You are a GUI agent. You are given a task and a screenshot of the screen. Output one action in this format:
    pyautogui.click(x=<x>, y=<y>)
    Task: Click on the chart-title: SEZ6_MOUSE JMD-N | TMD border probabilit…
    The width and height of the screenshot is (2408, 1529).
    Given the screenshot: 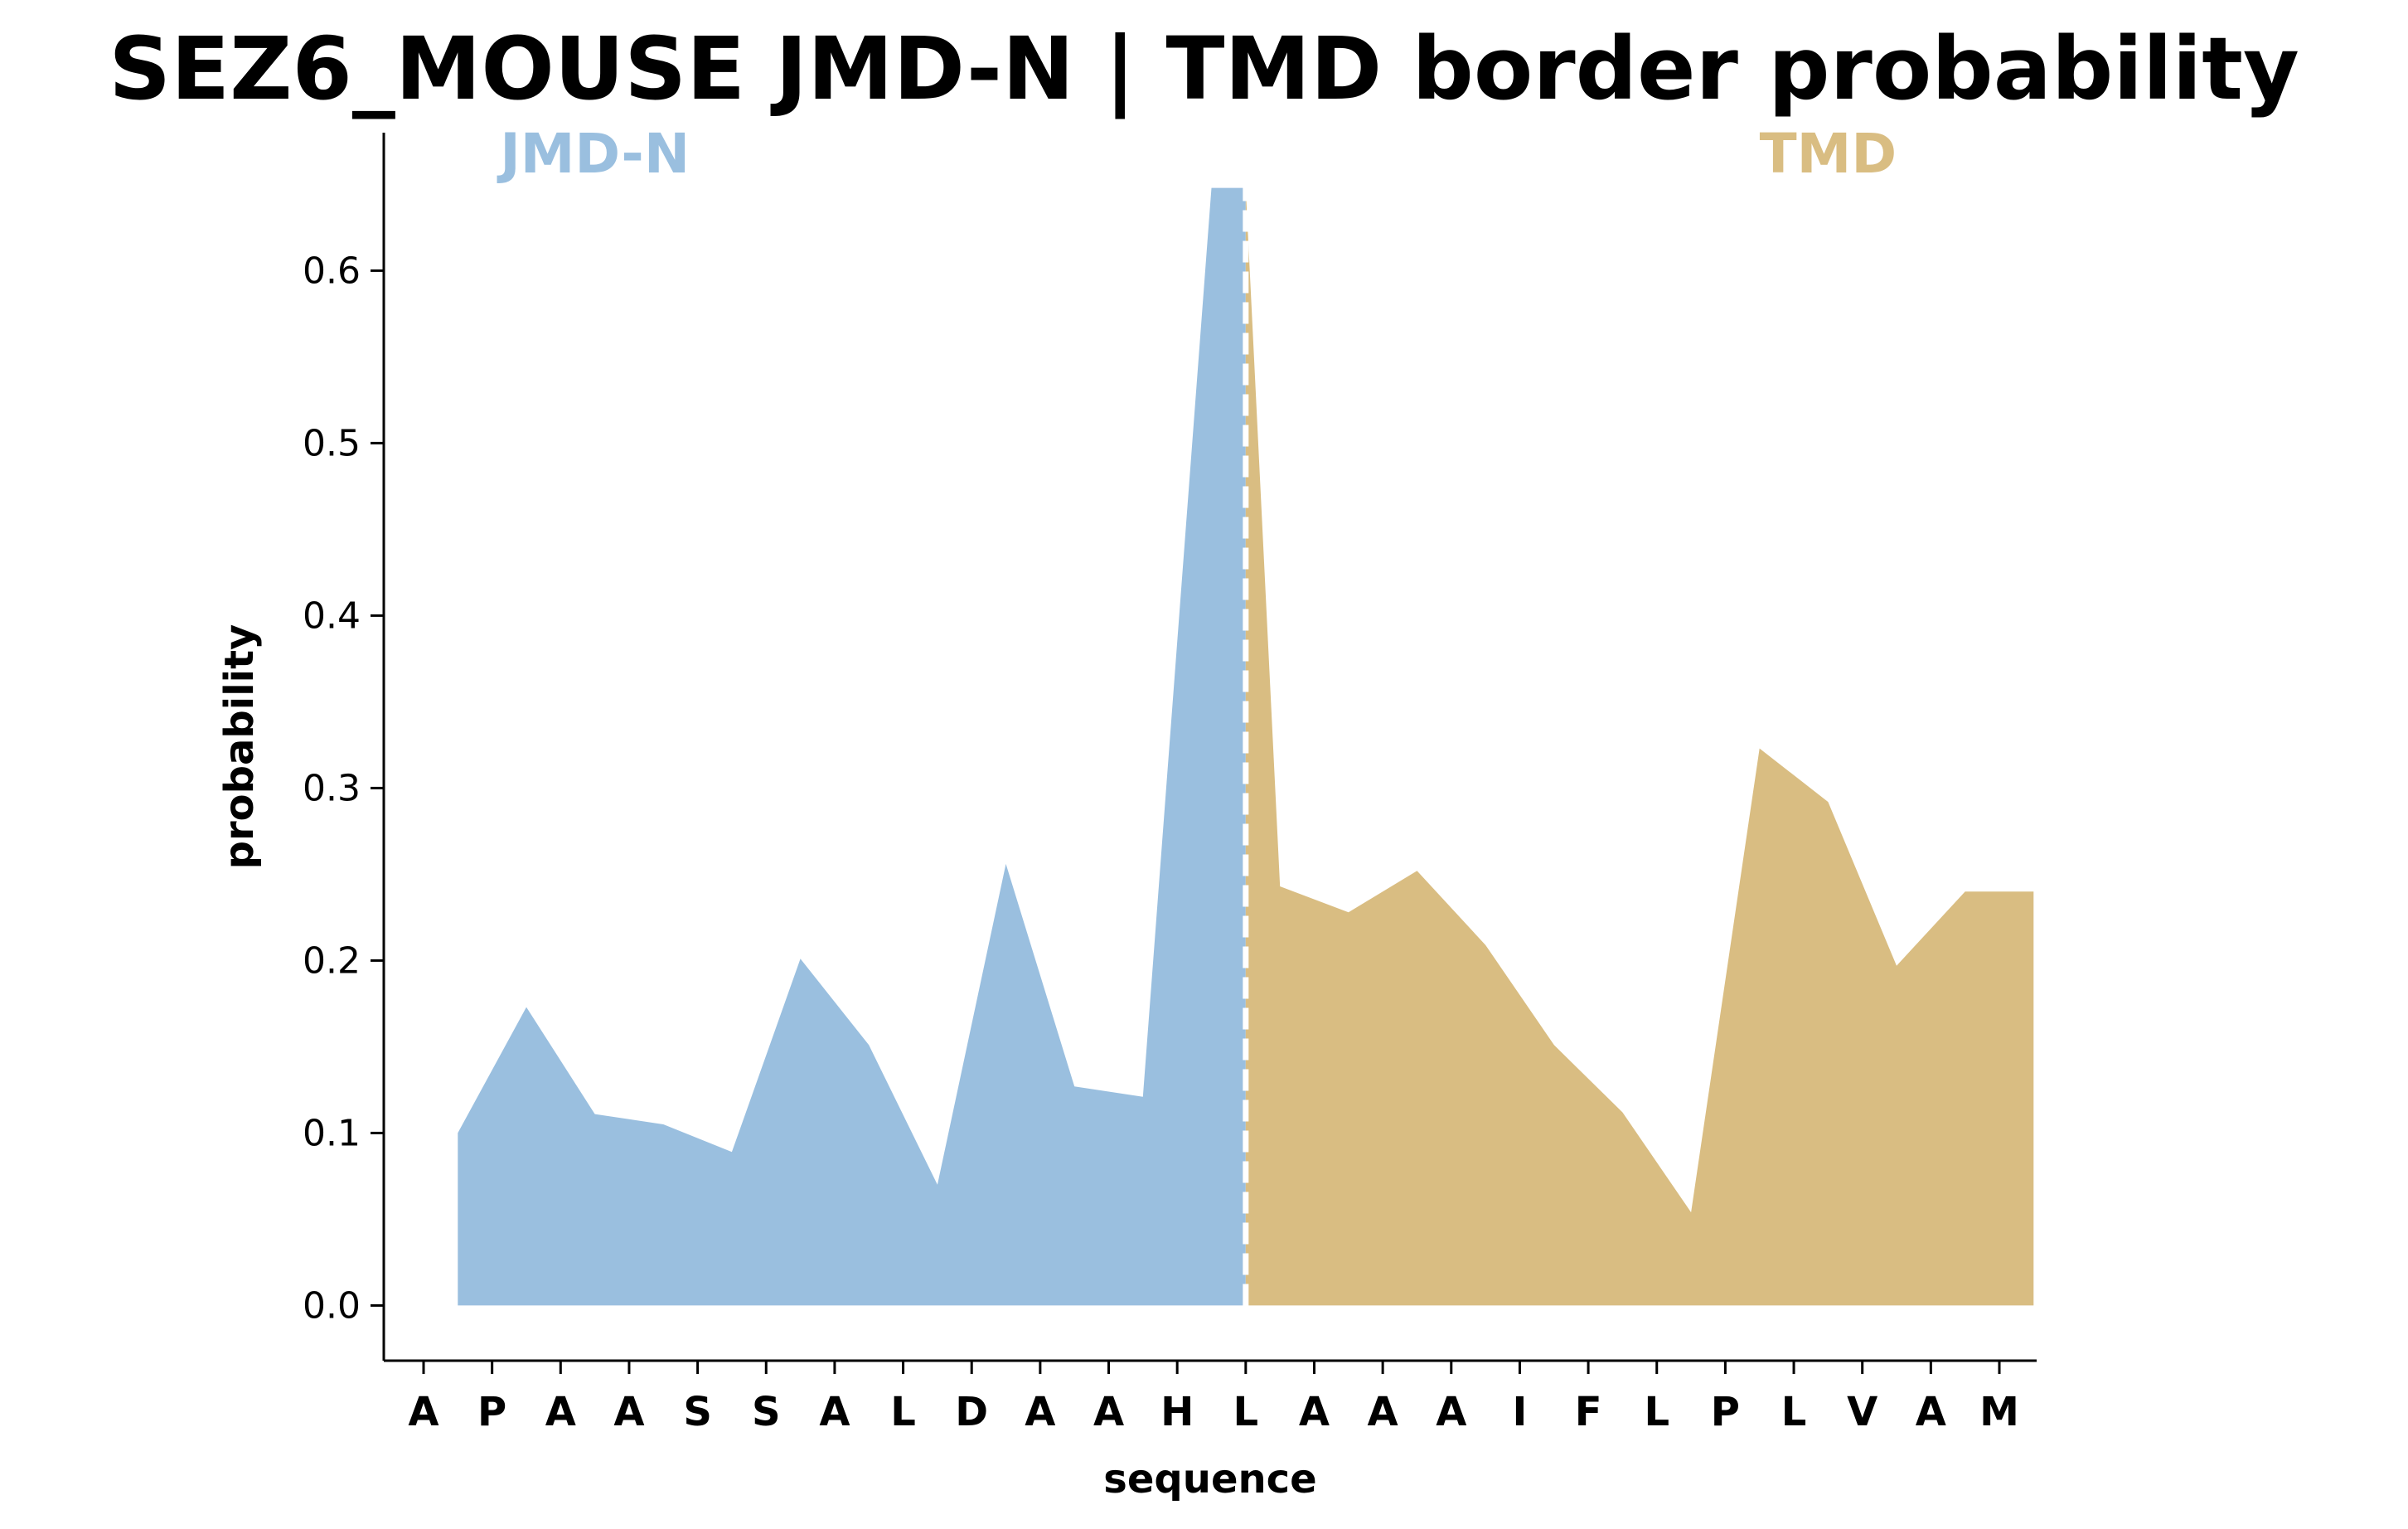 What is the action you would take?
    pyautogui.click(x=1204, y=69)
    